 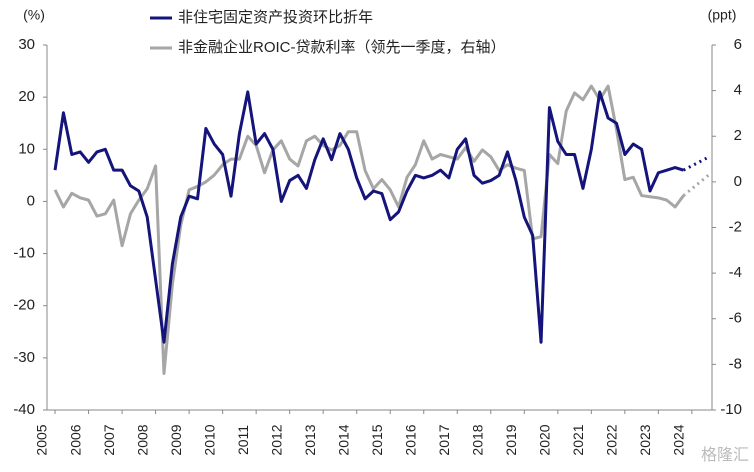 What do you see at coordinates (243, 440) in the screenshot?
I see `x-tick-label: 2011` at bounding box center [243, 440].